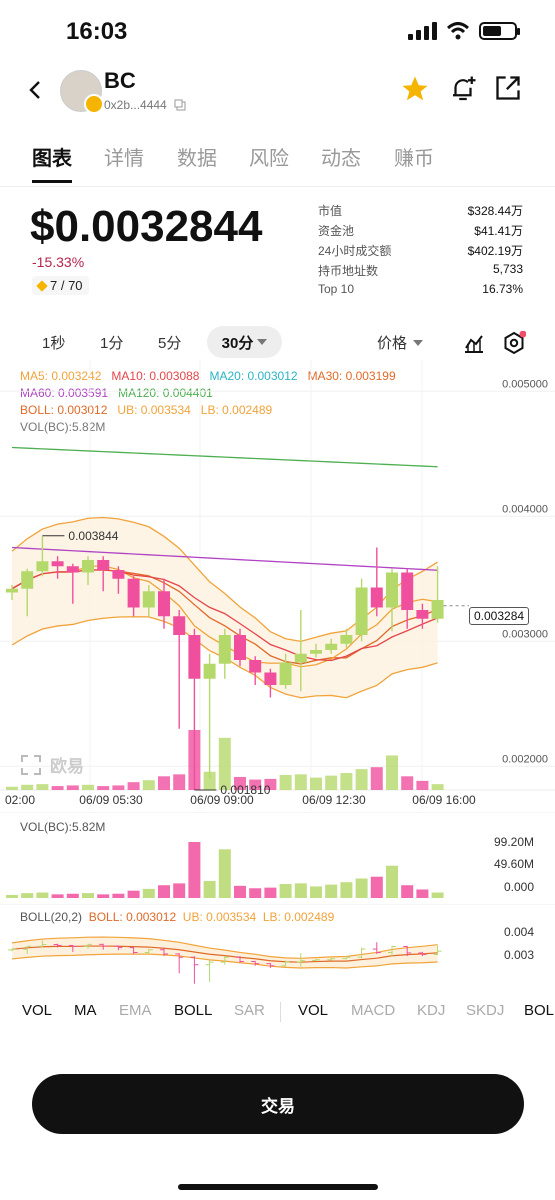 The image size is (555, 1200). I want to click on back-icon, so click(36, 90).